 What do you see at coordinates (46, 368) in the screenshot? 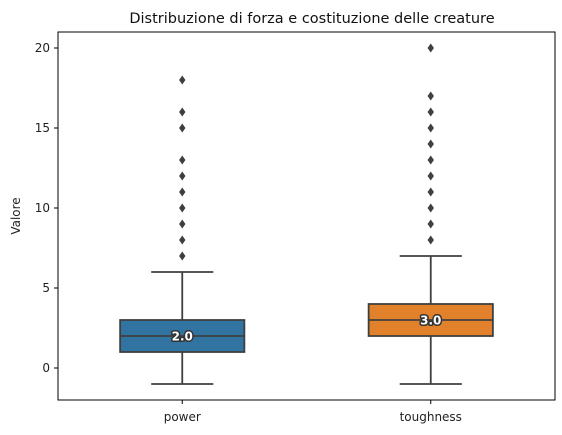
I see `y-tick-label: 0` at bounding box center [46, 368].